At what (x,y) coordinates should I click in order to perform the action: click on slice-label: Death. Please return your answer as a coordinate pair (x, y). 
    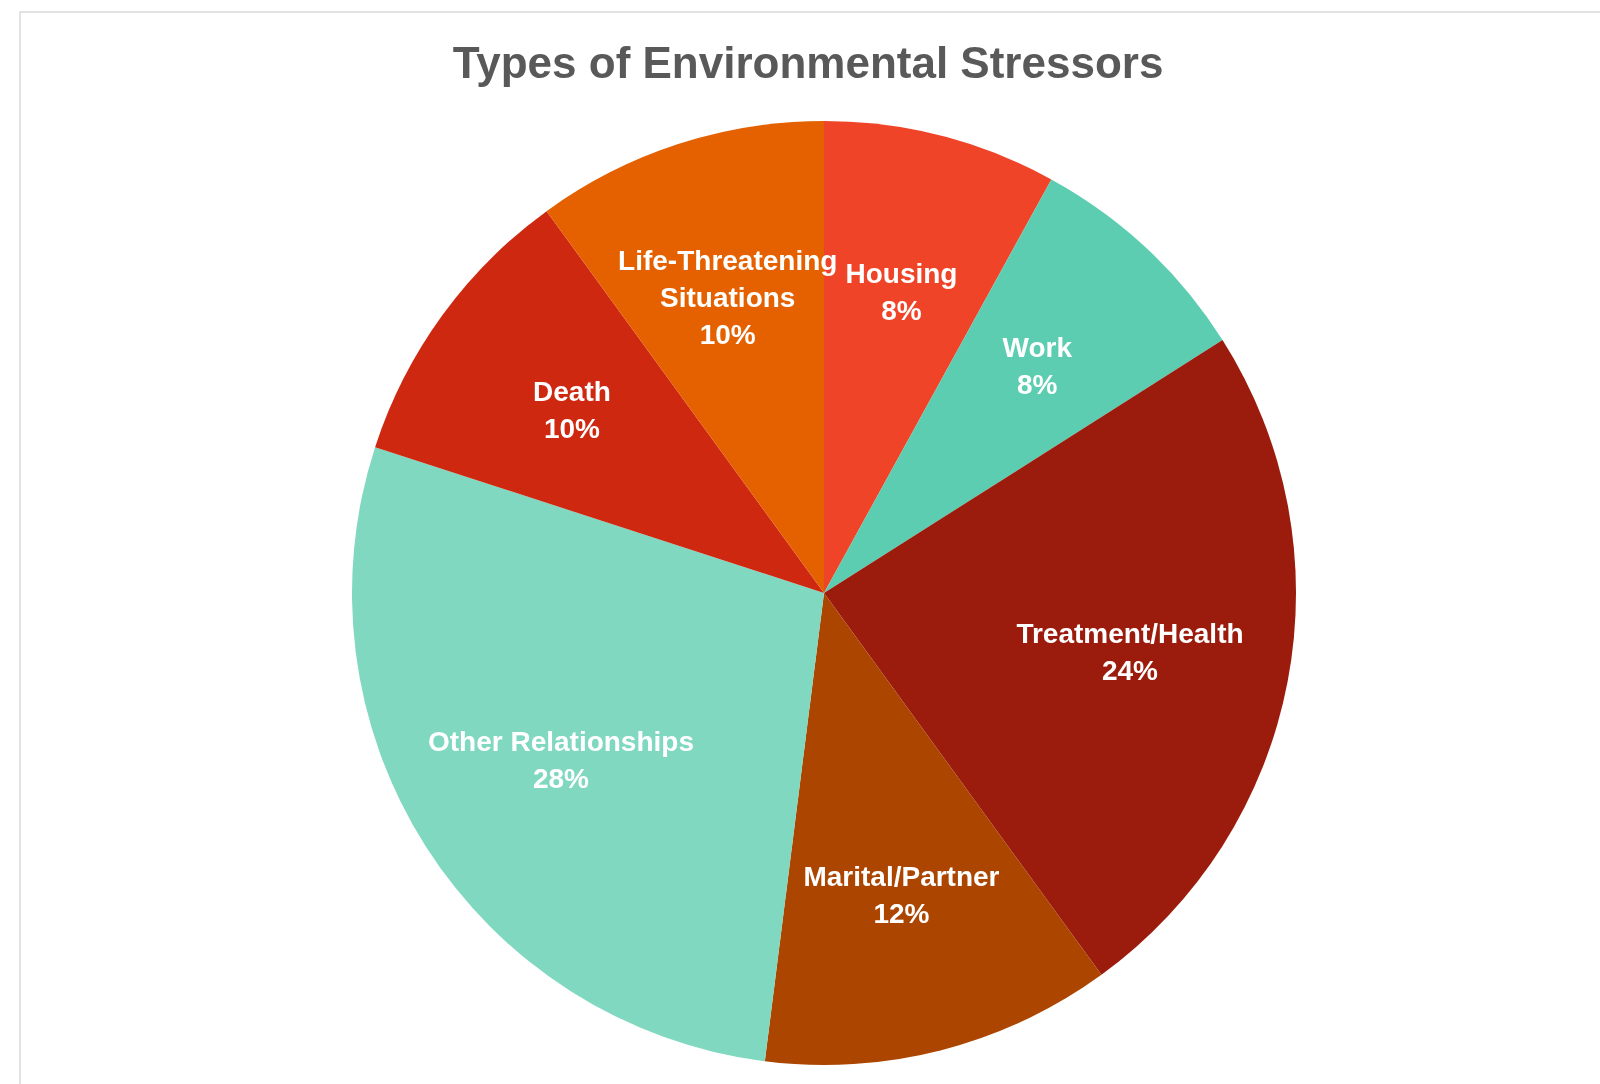
    Looking at the image, I should click on (572, 391).